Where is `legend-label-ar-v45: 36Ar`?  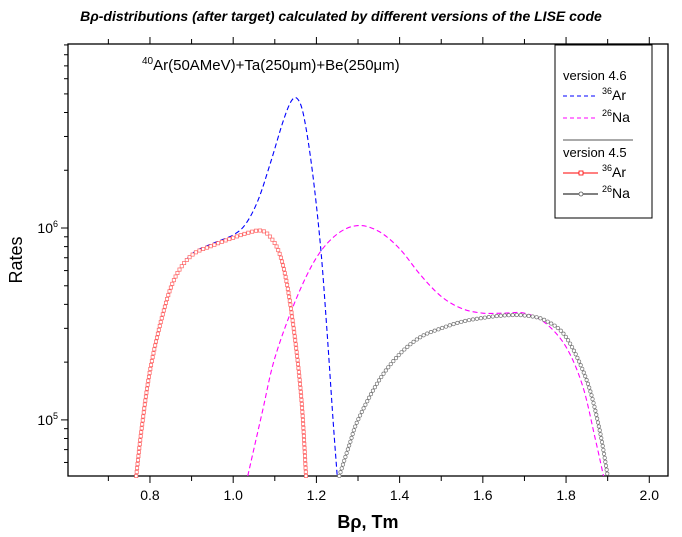 legend-label-ar-v45: 36Ar is located at coordinates (614, 171).